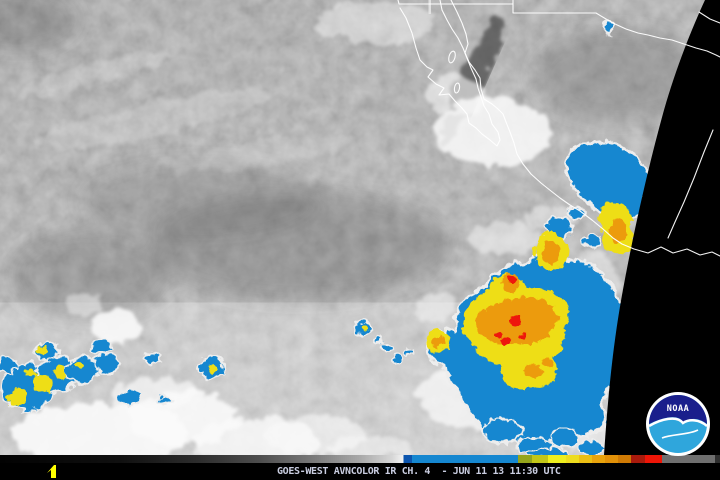 Image resolution: width=720 pixels, height=480 pixels. What do you see at coordinates (588, 204) in the screenshot?
I see `storm-cluster-coastal` at bounding box center [588, 204].